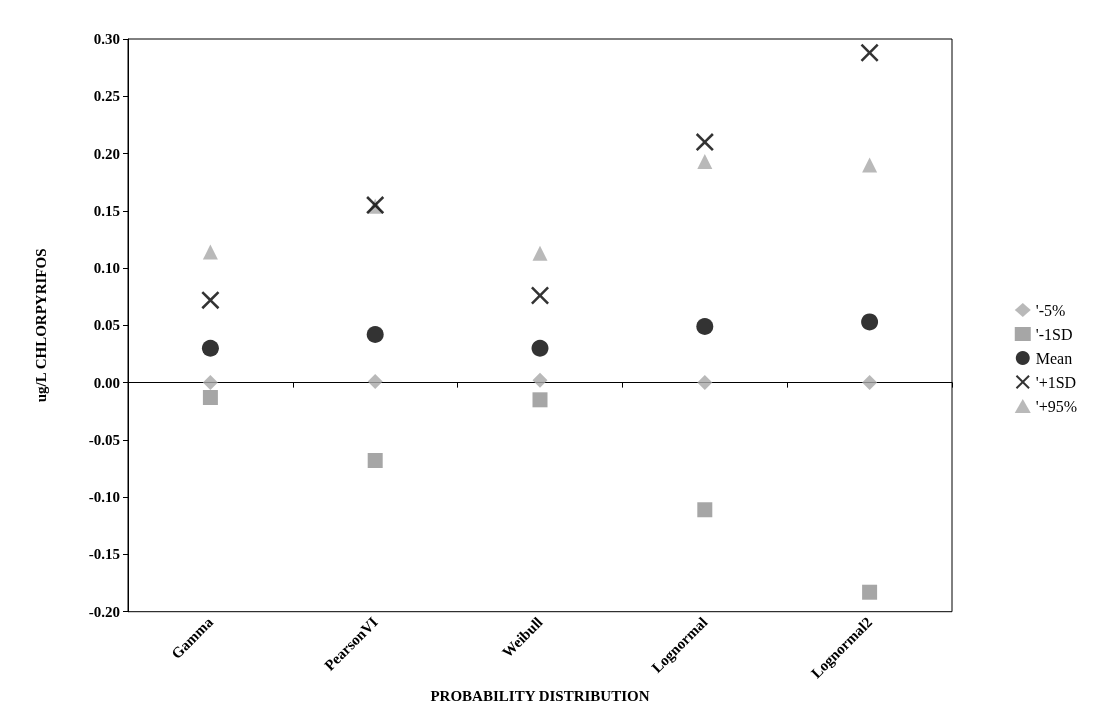 The image size is (1100, 723). I want to click on y-tick-label: -0.10, so click(104, 497).